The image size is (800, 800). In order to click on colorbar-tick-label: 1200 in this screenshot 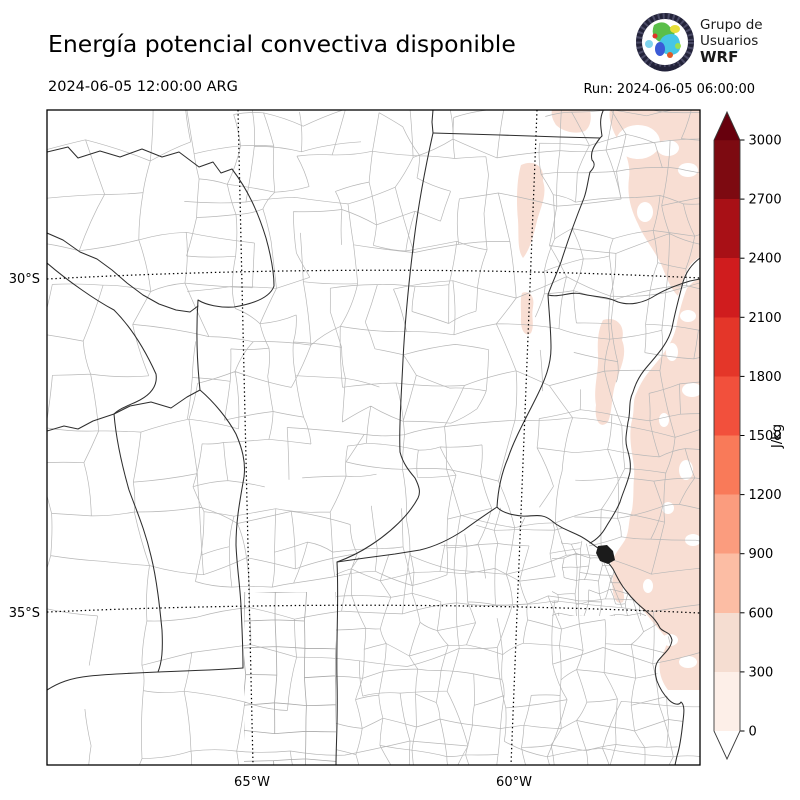, I will do `click(765, 495)`.